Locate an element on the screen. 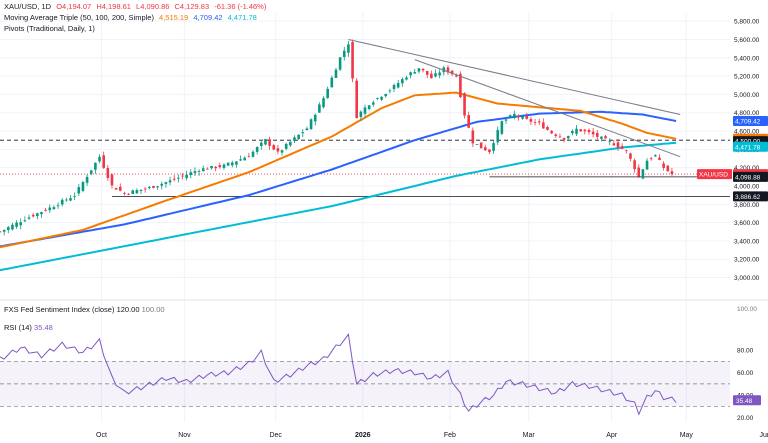  price-tick-label: 3,400.00 is located at coordinates (747, 241).